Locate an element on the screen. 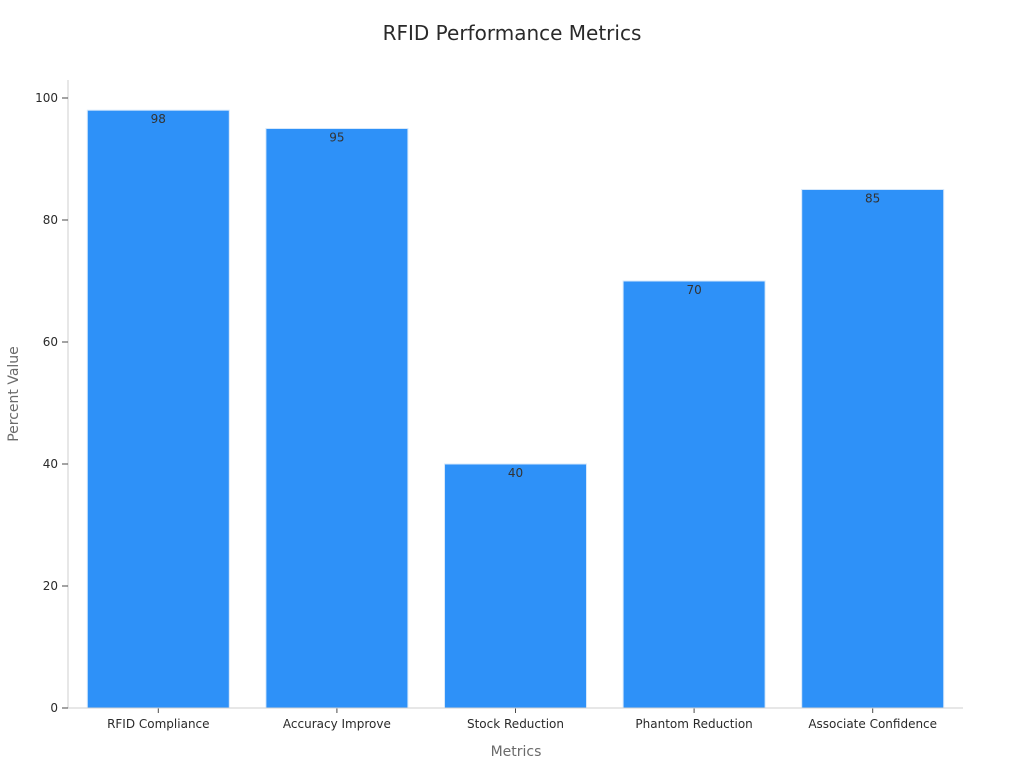  data-label: 98 is located at coordinates (158, 119).